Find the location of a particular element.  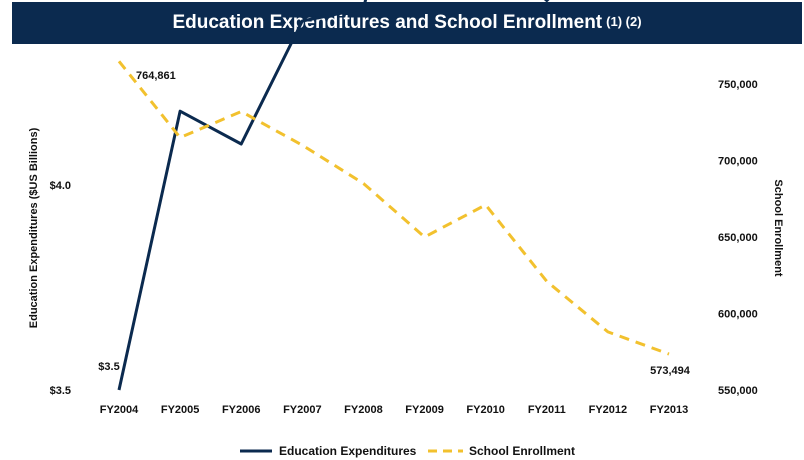

data-label-enrollment-last: 573,494 is located at coordinates (670, 371).